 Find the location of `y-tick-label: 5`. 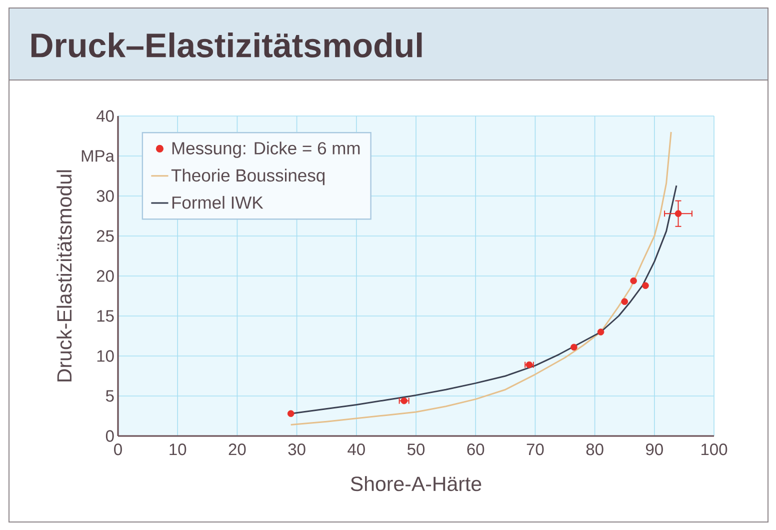

y-tick-label: 5 is located at coordinates (110, 396).